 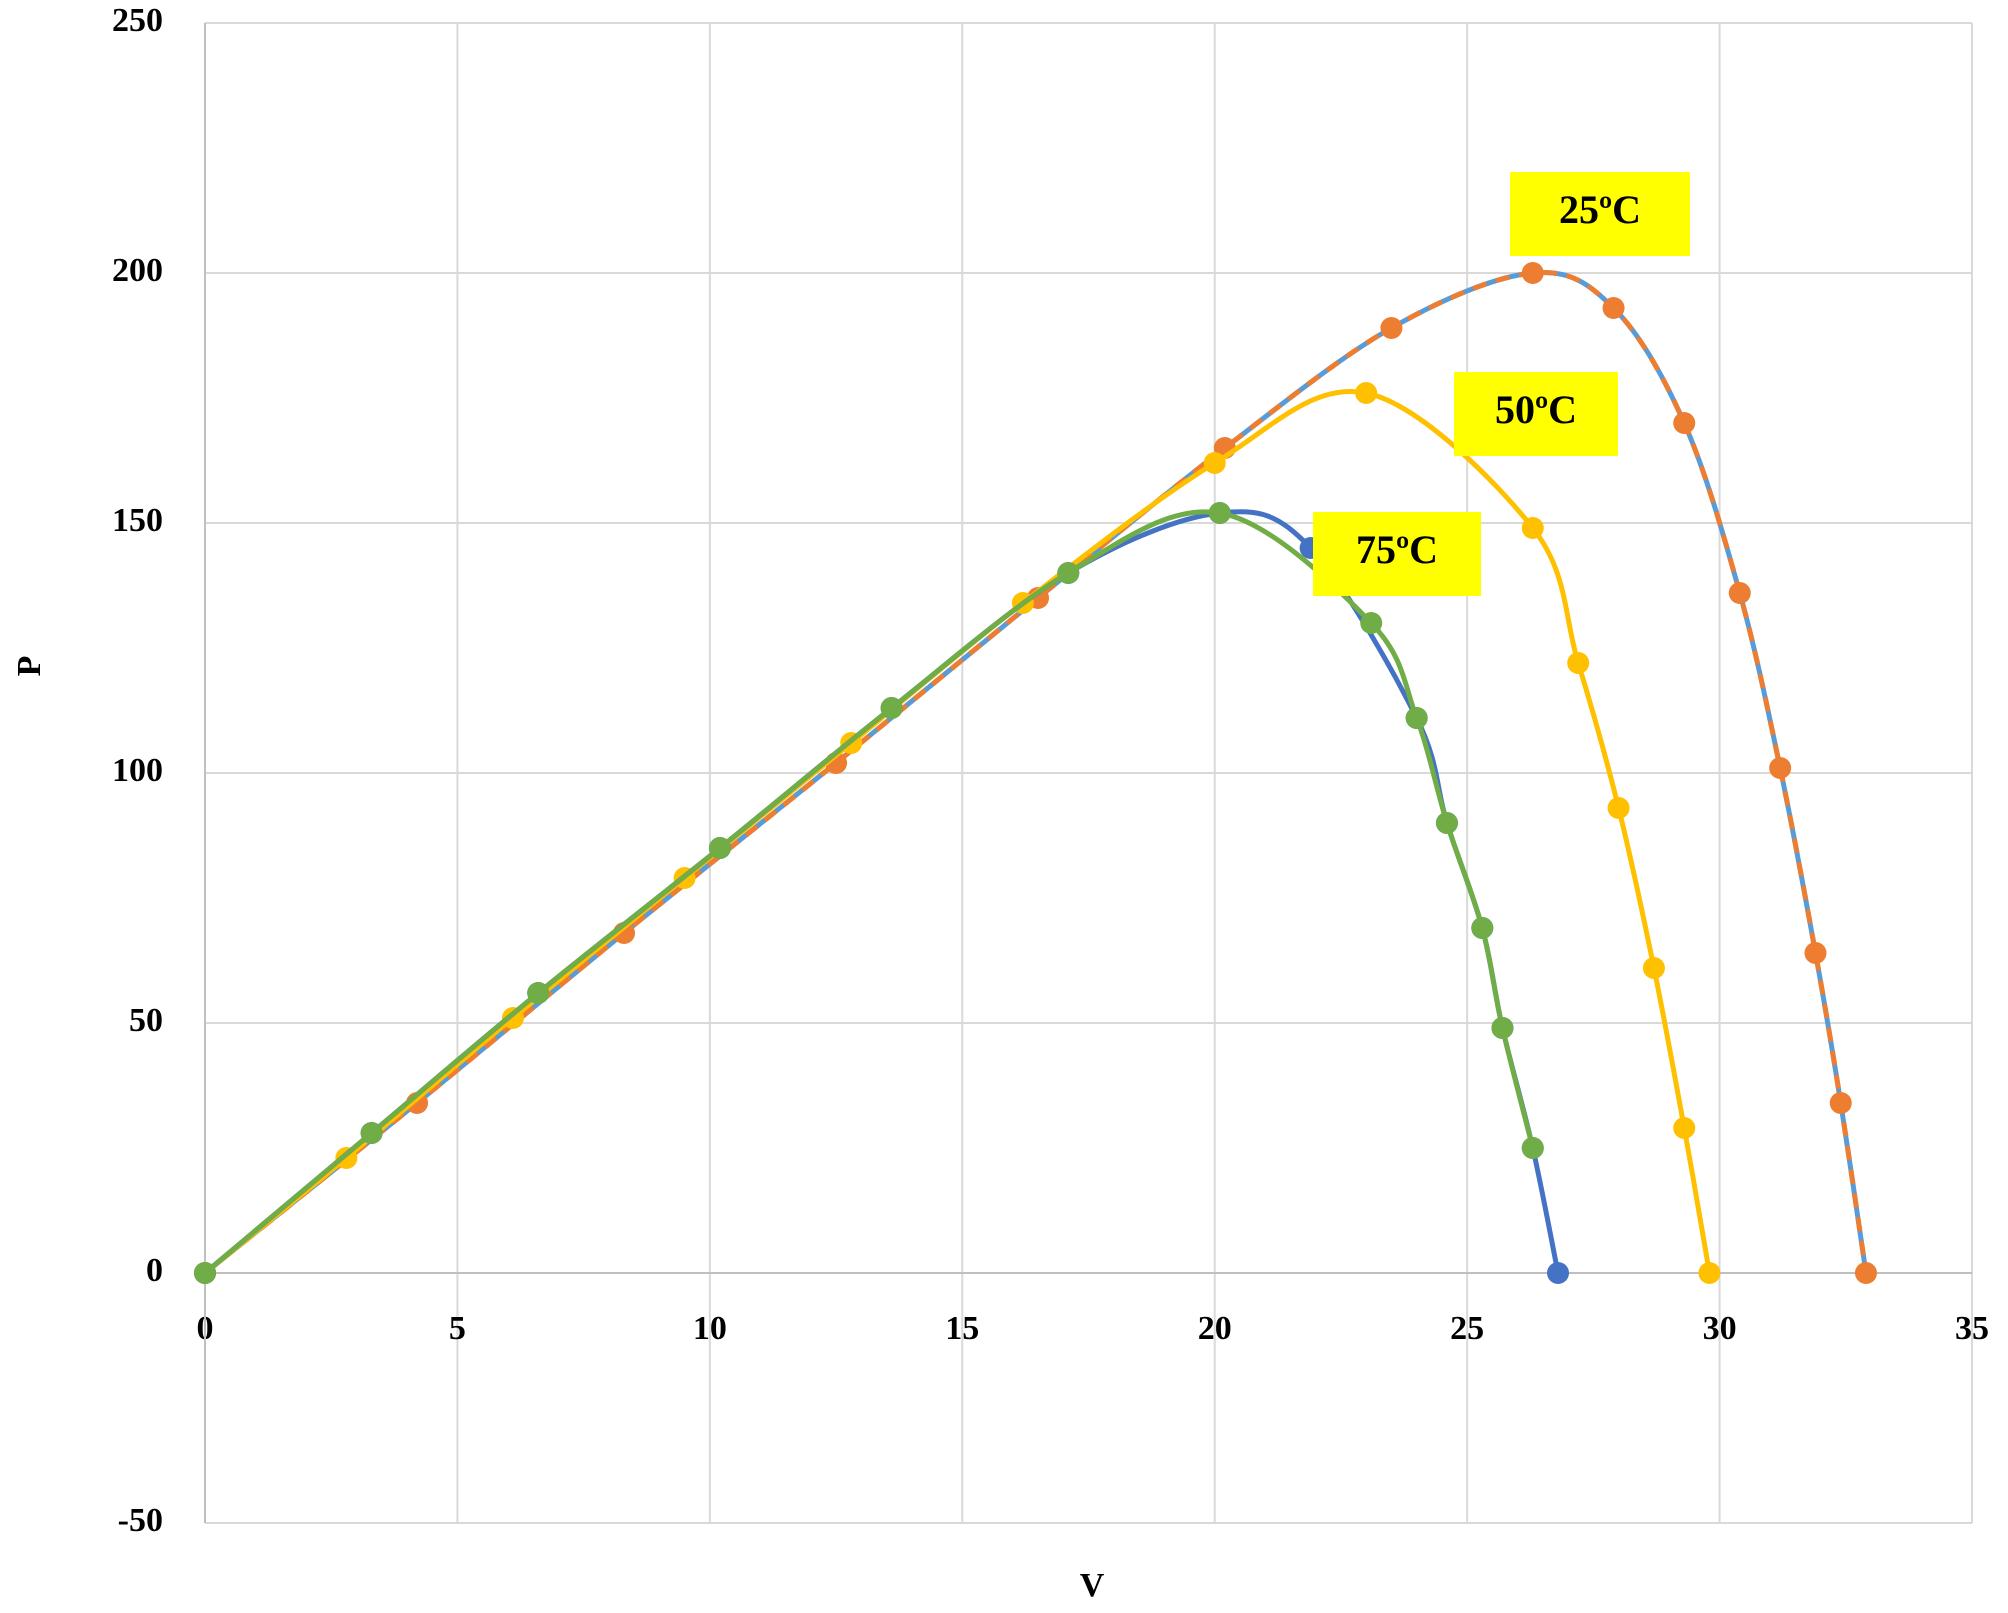 What do you see at coordinates (137, 270) in the screenshot?
I see `y-tick-label: 200` at bounding box center [137, 270].